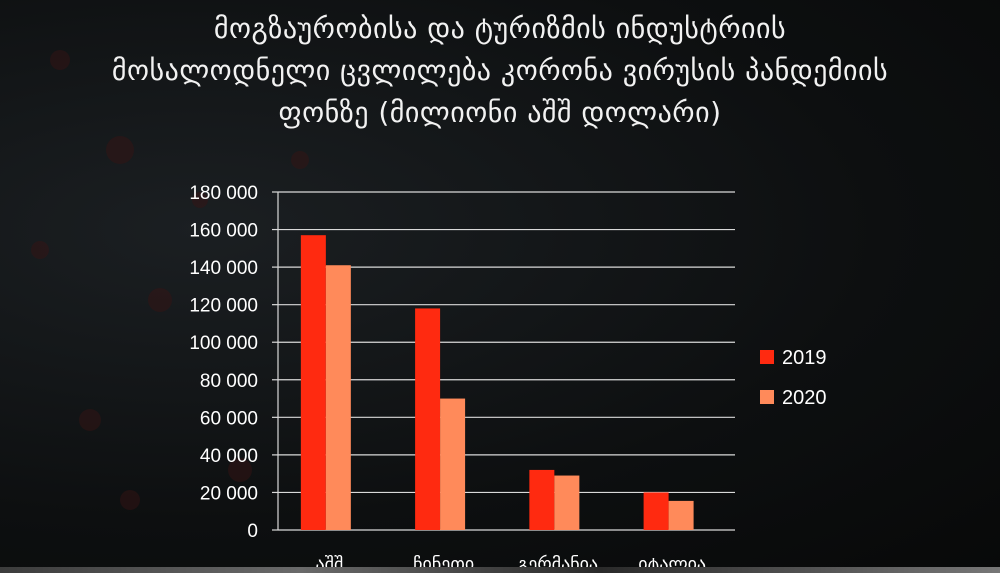 The height and width of the screenshot is (573, 1000). Describe the element at coordinates (229, 381) in the screenshot. I see `y-tick-label: 80 000` at that location.